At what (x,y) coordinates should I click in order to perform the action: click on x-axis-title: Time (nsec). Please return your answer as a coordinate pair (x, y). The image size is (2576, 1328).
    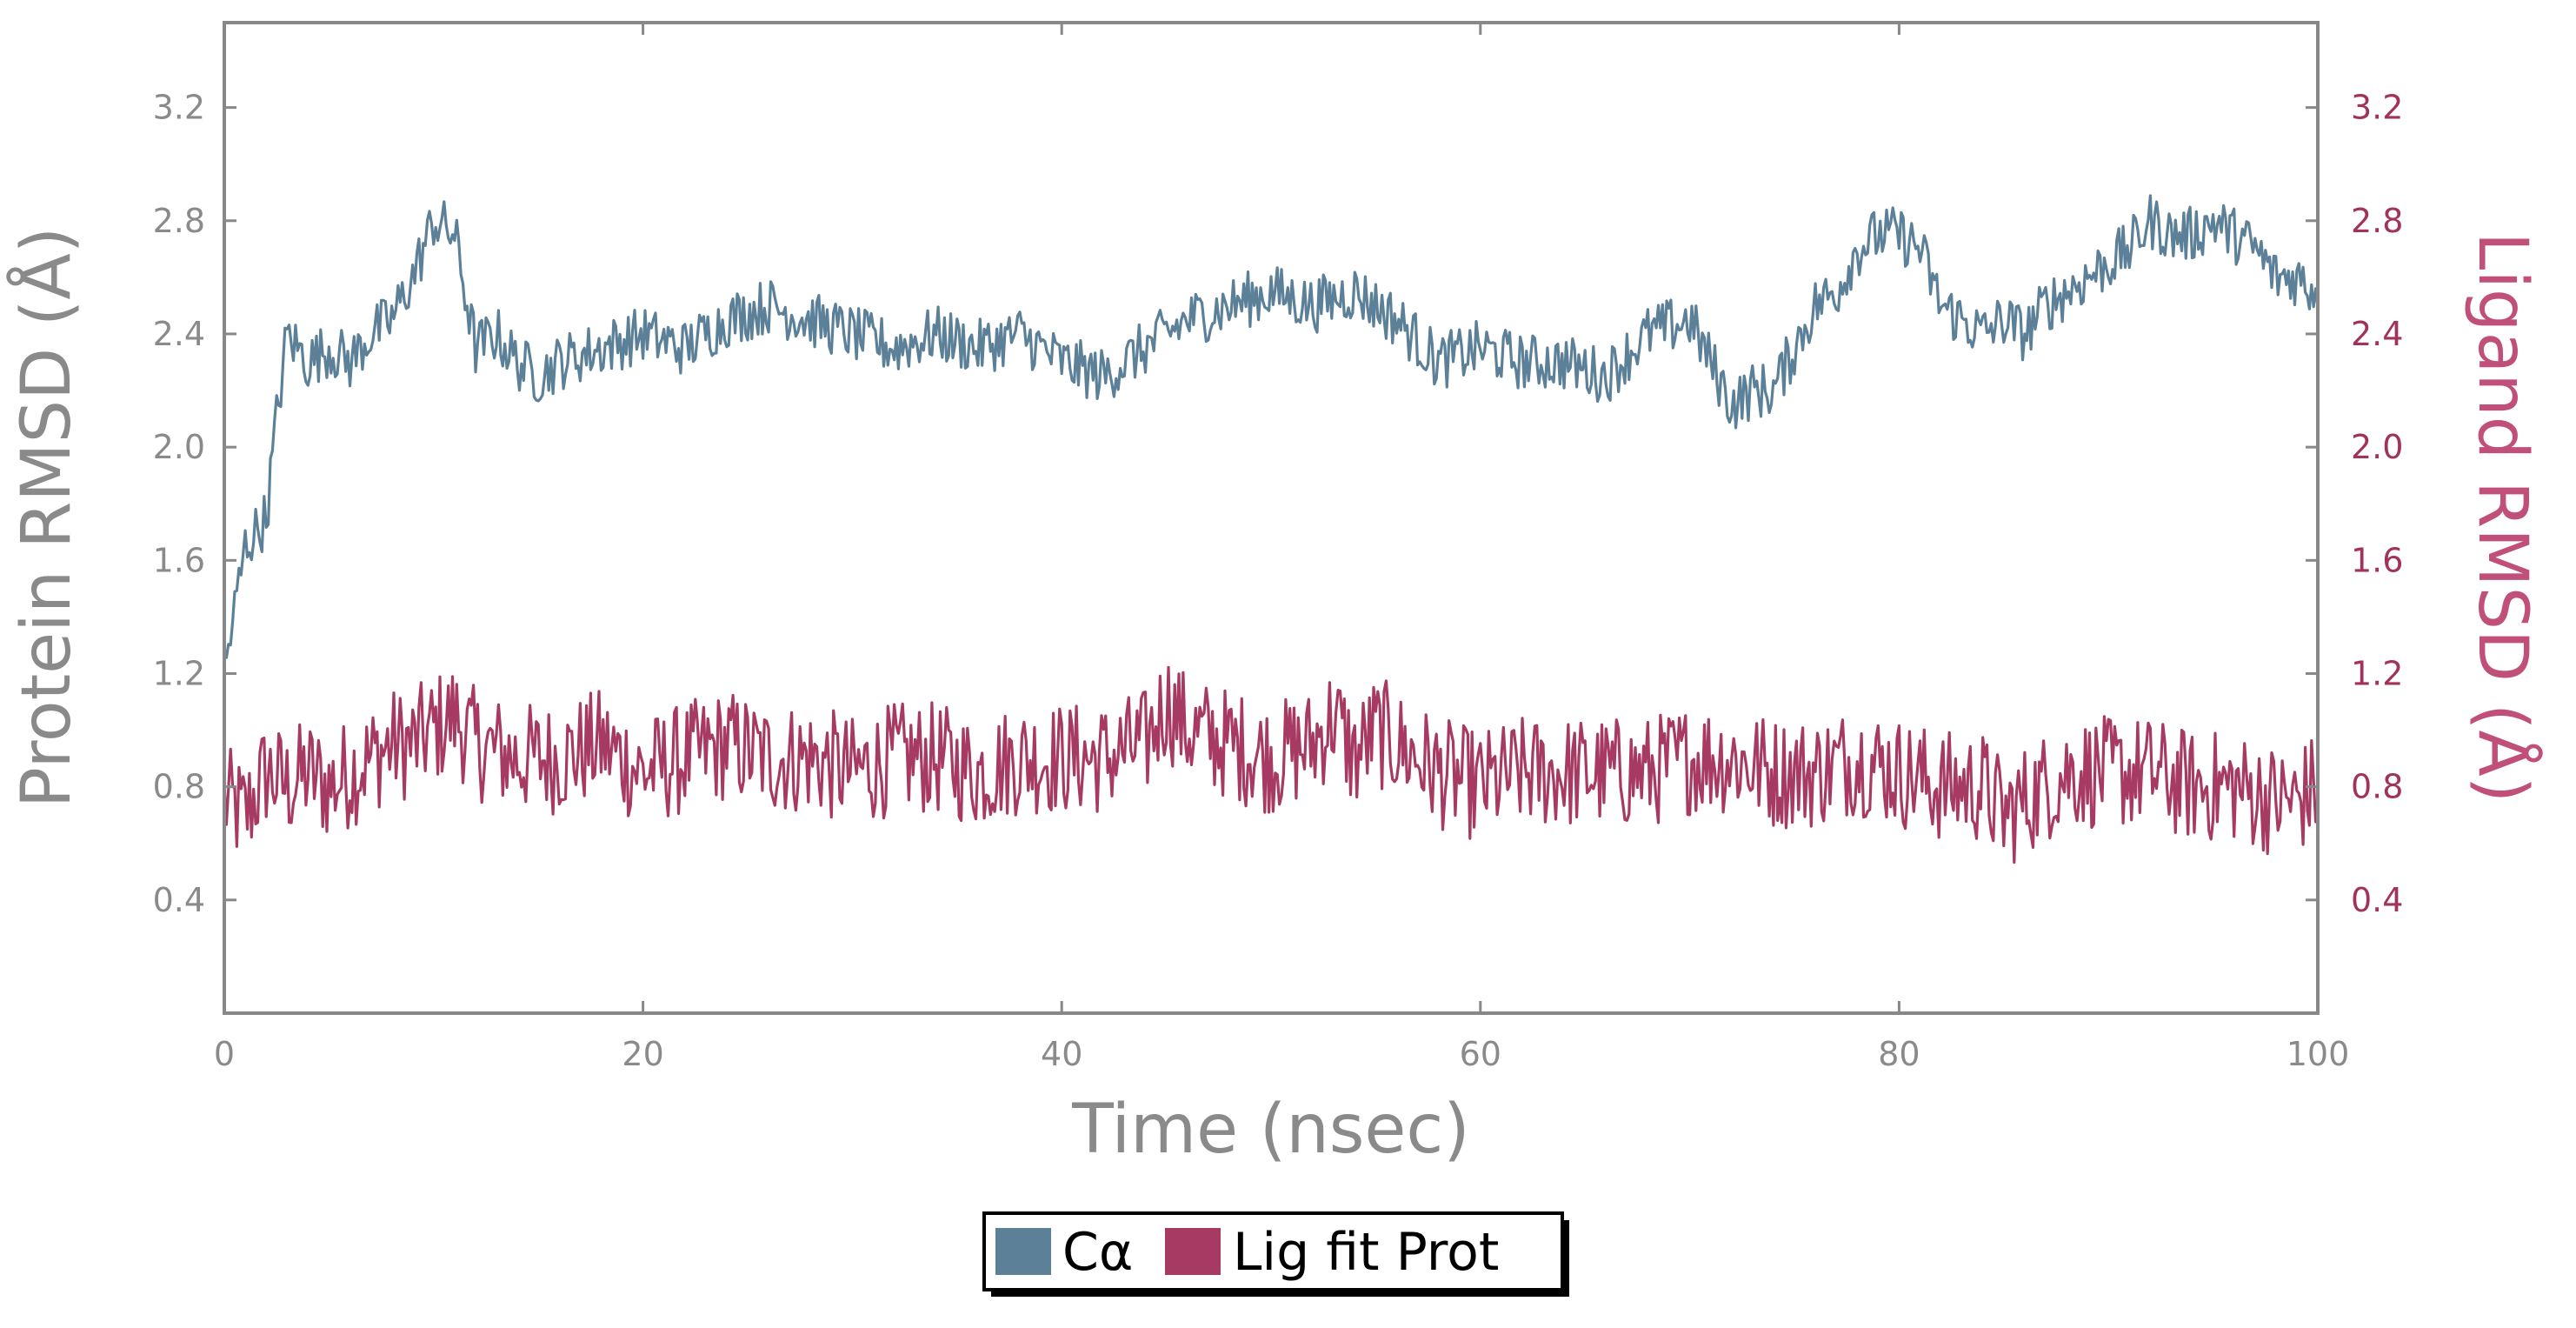
    Looking at the image, I should click on (1270, 1130).